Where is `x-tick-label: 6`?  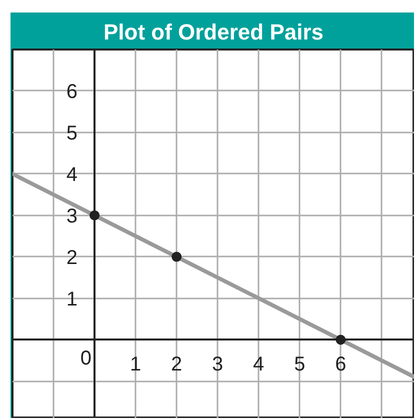
x-tick-label: 6 is located at coordinates (340, 365).